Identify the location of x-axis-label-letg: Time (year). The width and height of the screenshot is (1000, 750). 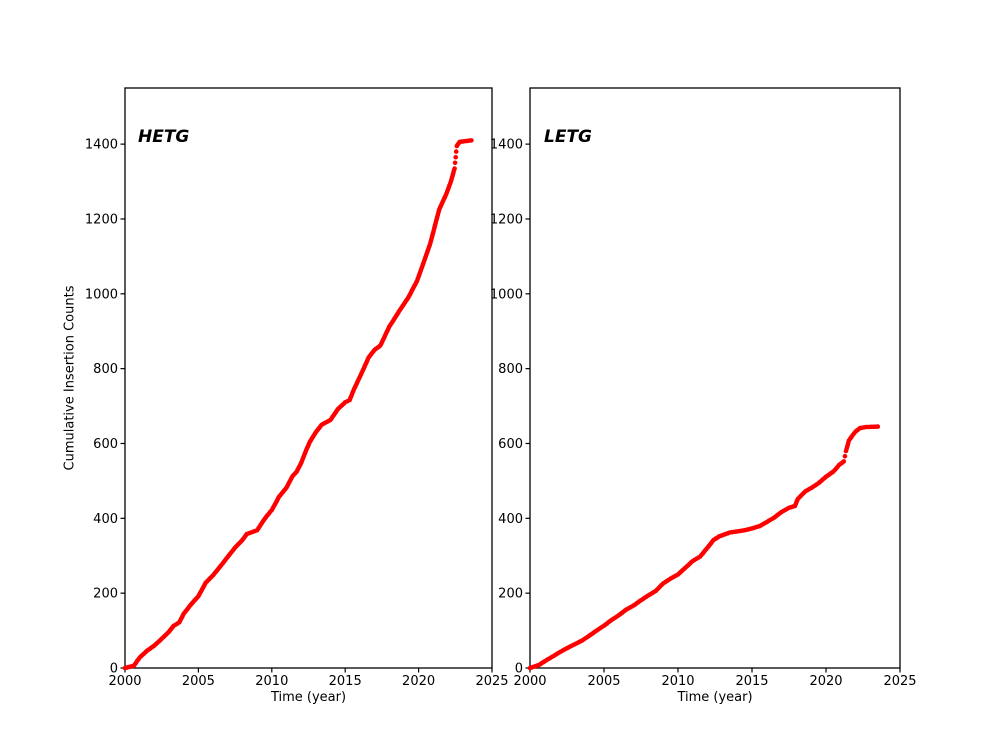
(715, 697).